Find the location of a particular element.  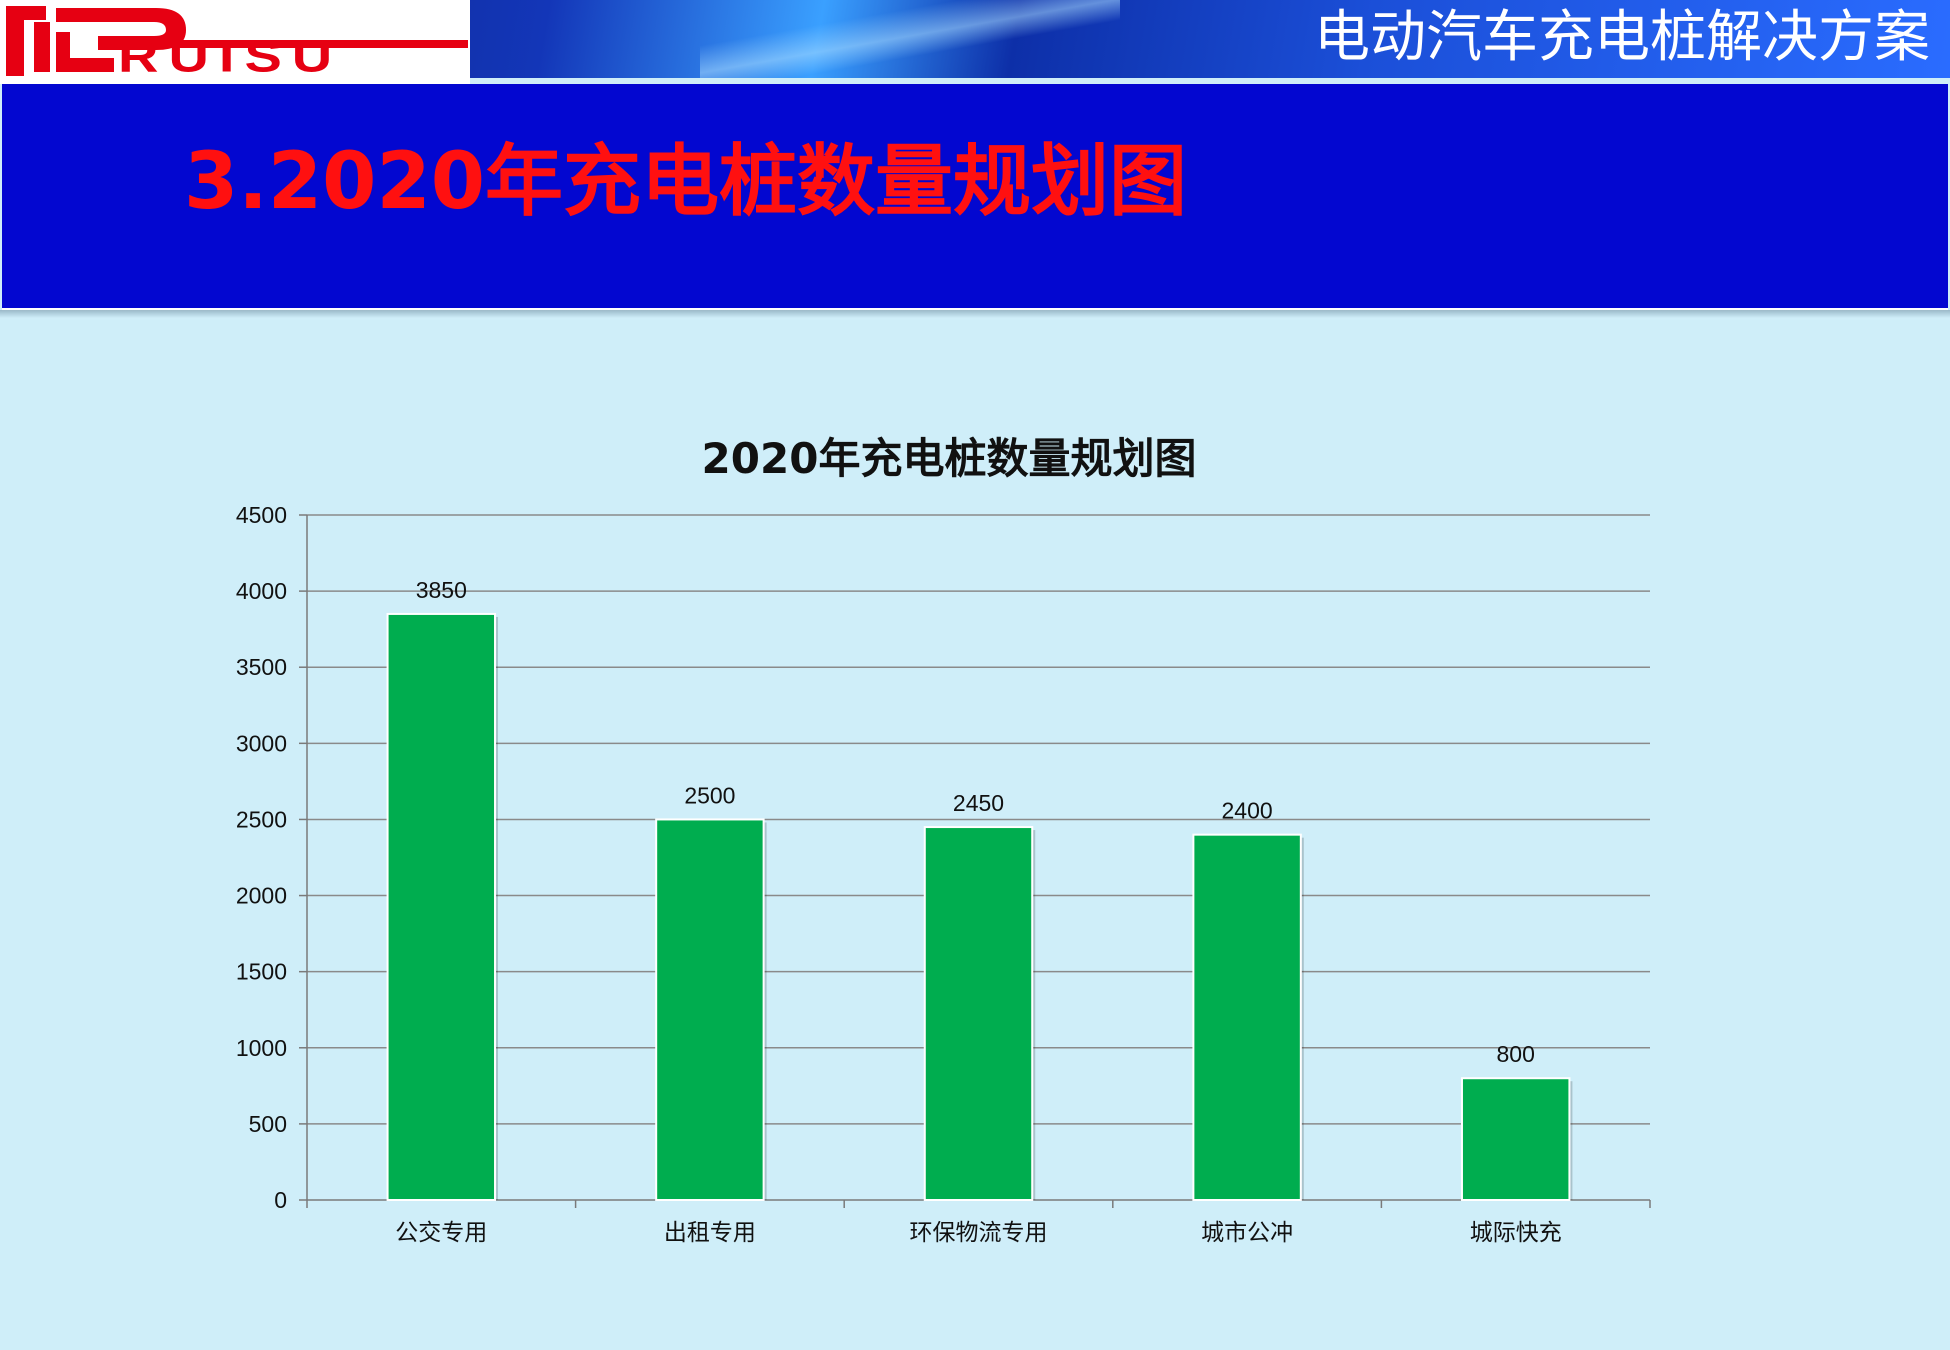

data-label: 2400 is located at coordinates (1247, 811).